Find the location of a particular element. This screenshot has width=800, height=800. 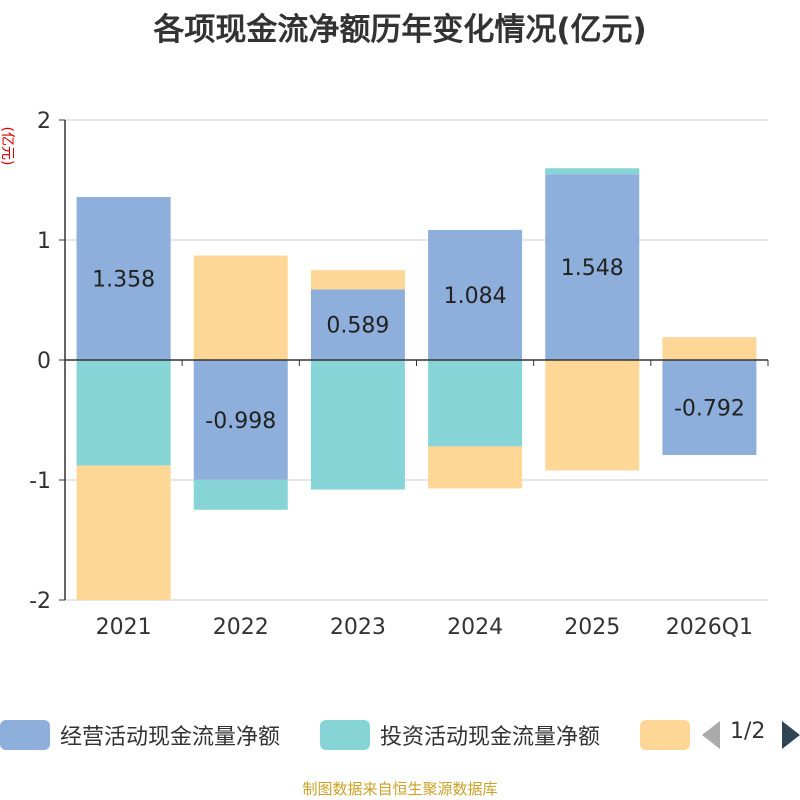

y-tick-label: -1 is located at coordinates (40, 481).